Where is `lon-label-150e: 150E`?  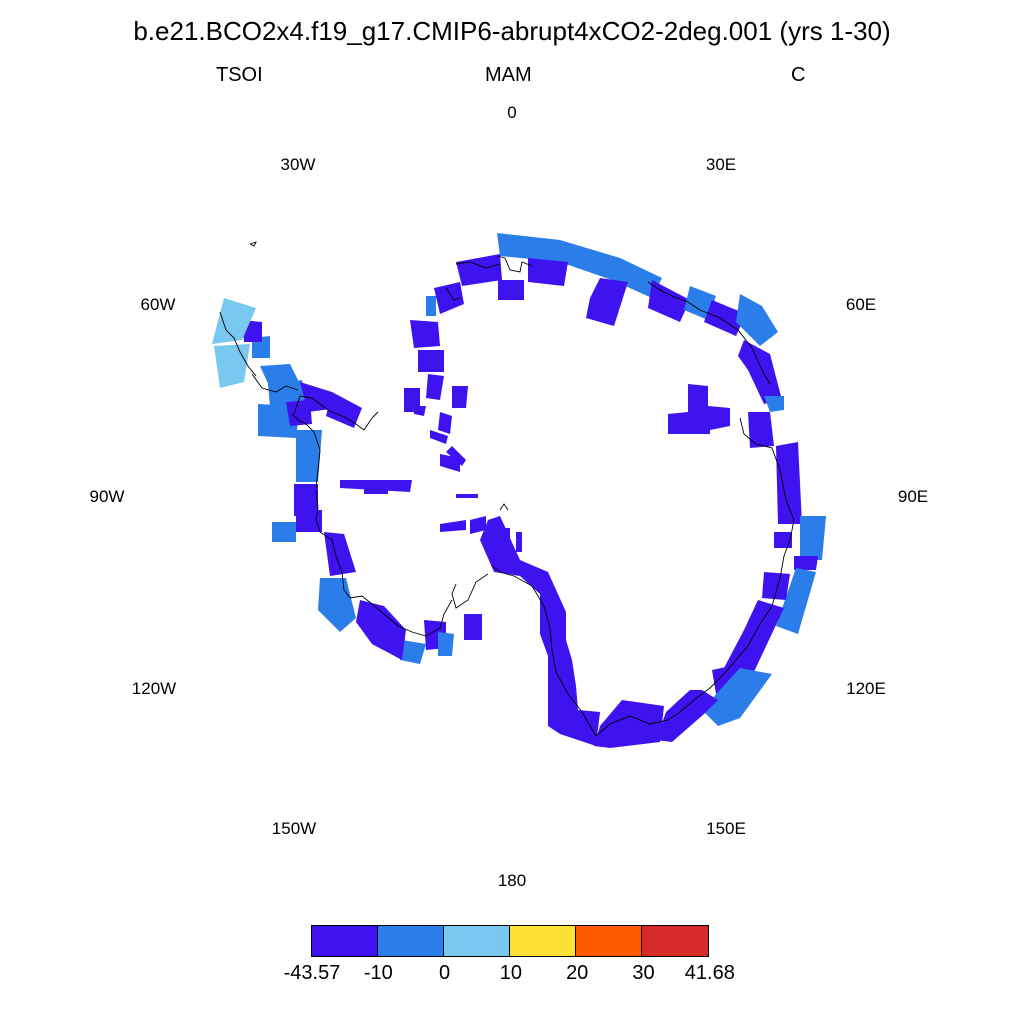
lon-label-150e: 150E is located at coordinates (726, 828).